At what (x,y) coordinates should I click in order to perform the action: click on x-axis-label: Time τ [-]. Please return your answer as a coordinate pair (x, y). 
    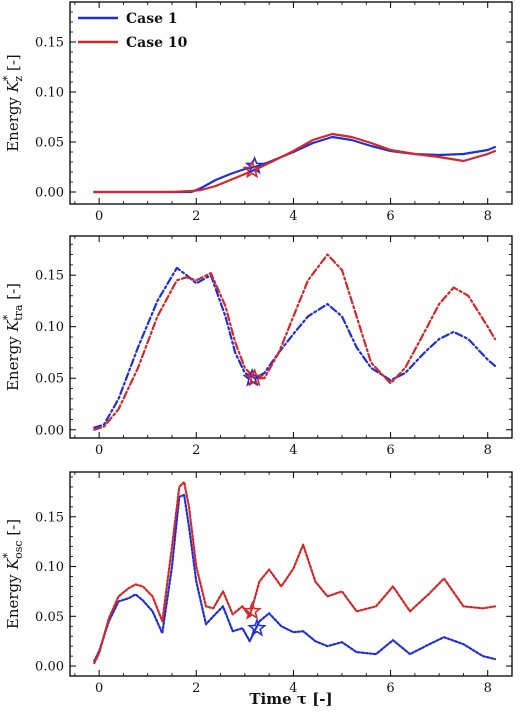
    Looking at the image, I should click on (290, 699).